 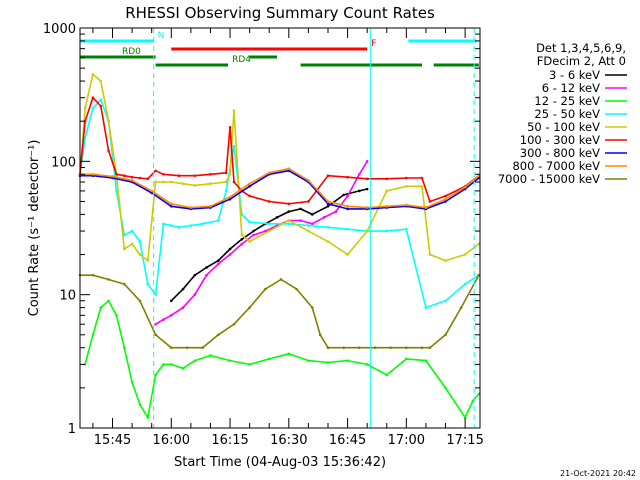 What do you see at coordinates (571, 88) in the screenshot?
I see `legend-label: 6 - 12 keV` at bounding box center [571, 88].